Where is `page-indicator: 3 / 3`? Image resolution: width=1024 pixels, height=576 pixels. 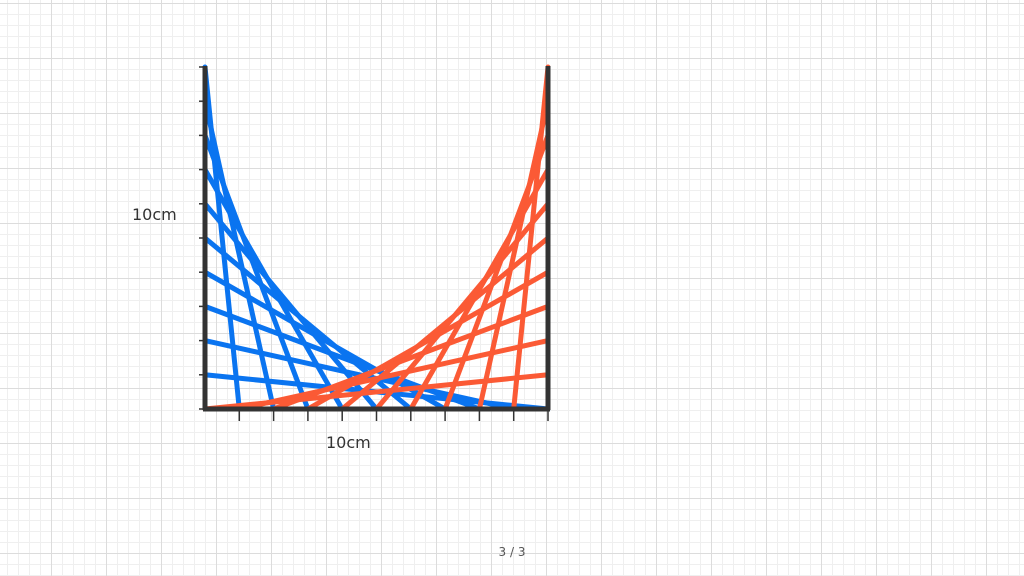 page-indicator: 3 / 3 is located at coordinates (512, 552).